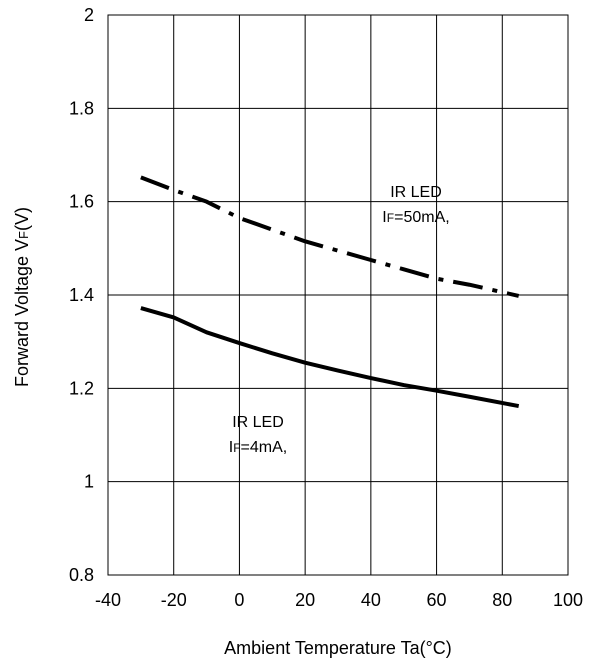 This screenshot has height=662, width=603. Describe the element at coordinates (258, 435) in the screenshot. I see `annotation-4ma: IR LED IF=4mA,` at that location.